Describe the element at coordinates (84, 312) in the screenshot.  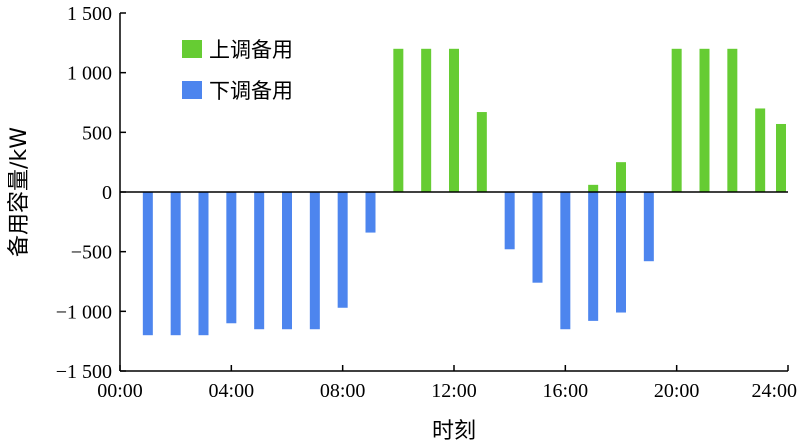
I see `y-tick-label: −1 000` at that location.